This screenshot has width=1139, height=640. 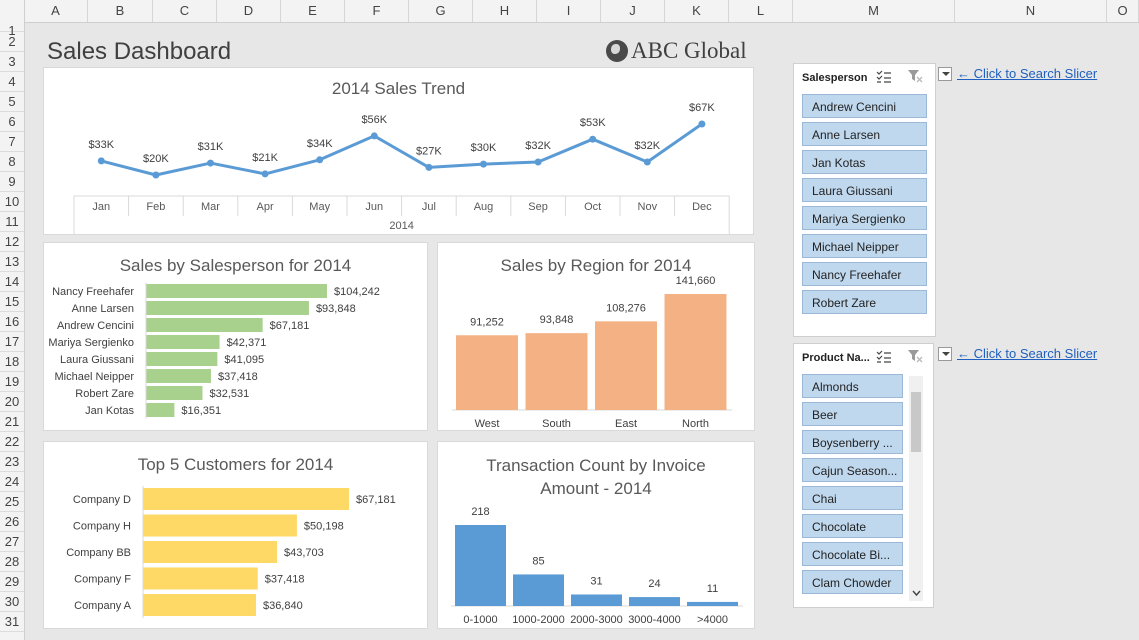 I want to click on column-header-B: B, so click(x=120, y=11).